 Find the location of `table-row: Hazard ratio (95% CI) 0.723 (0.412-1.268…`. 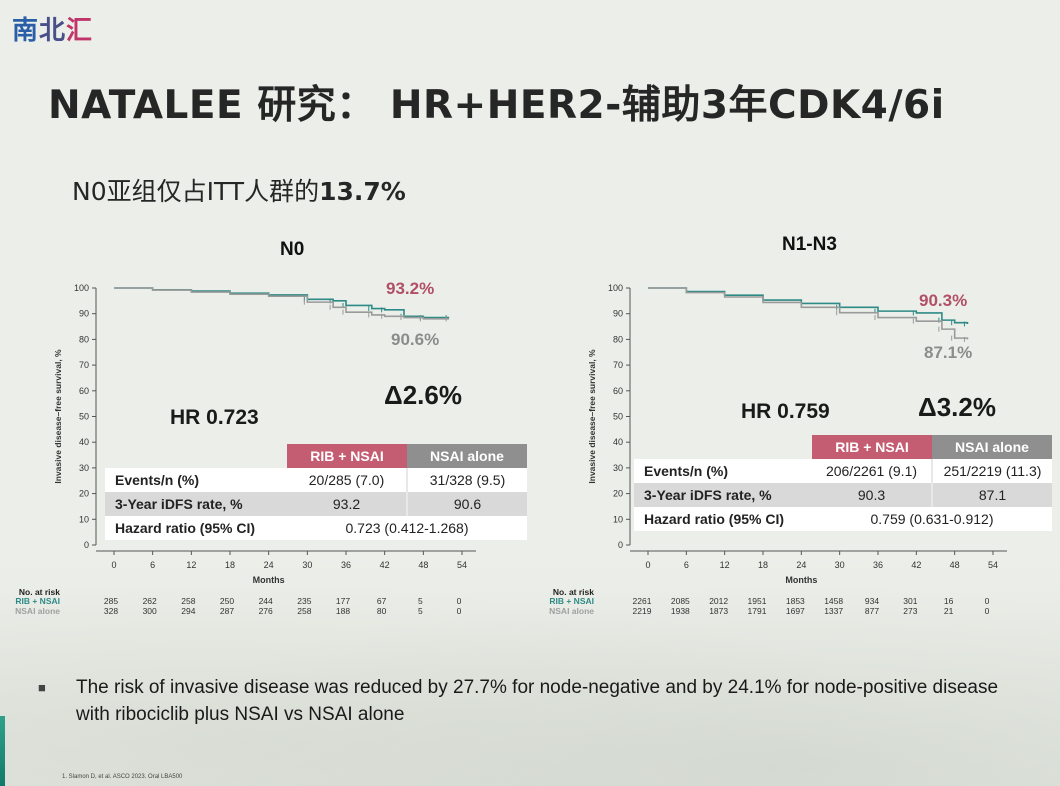

table-row: Hazard ratio (95% CI) 0.723 (0.412-1.268… is located at coordinates (316, 528).